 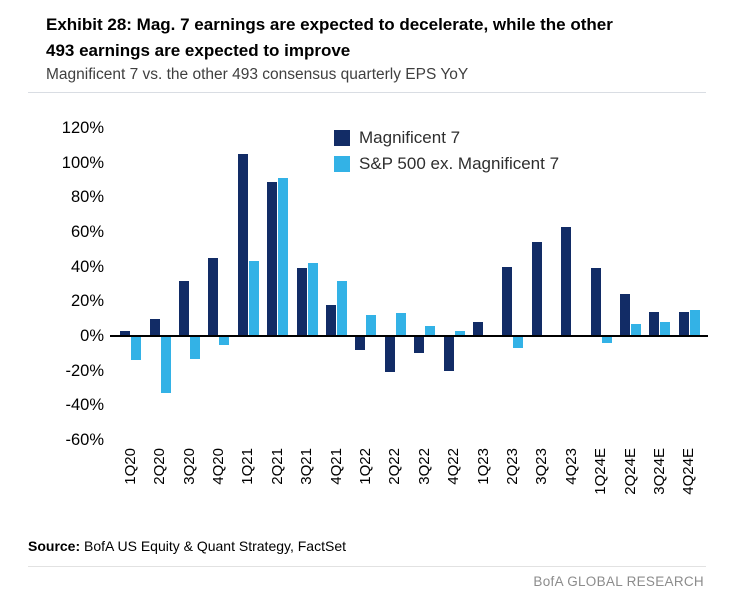 What do you see at coordinates (242, 245) in the screenshot?
I see `bar-mag7-1Q21` at bounding box center [242, 245].